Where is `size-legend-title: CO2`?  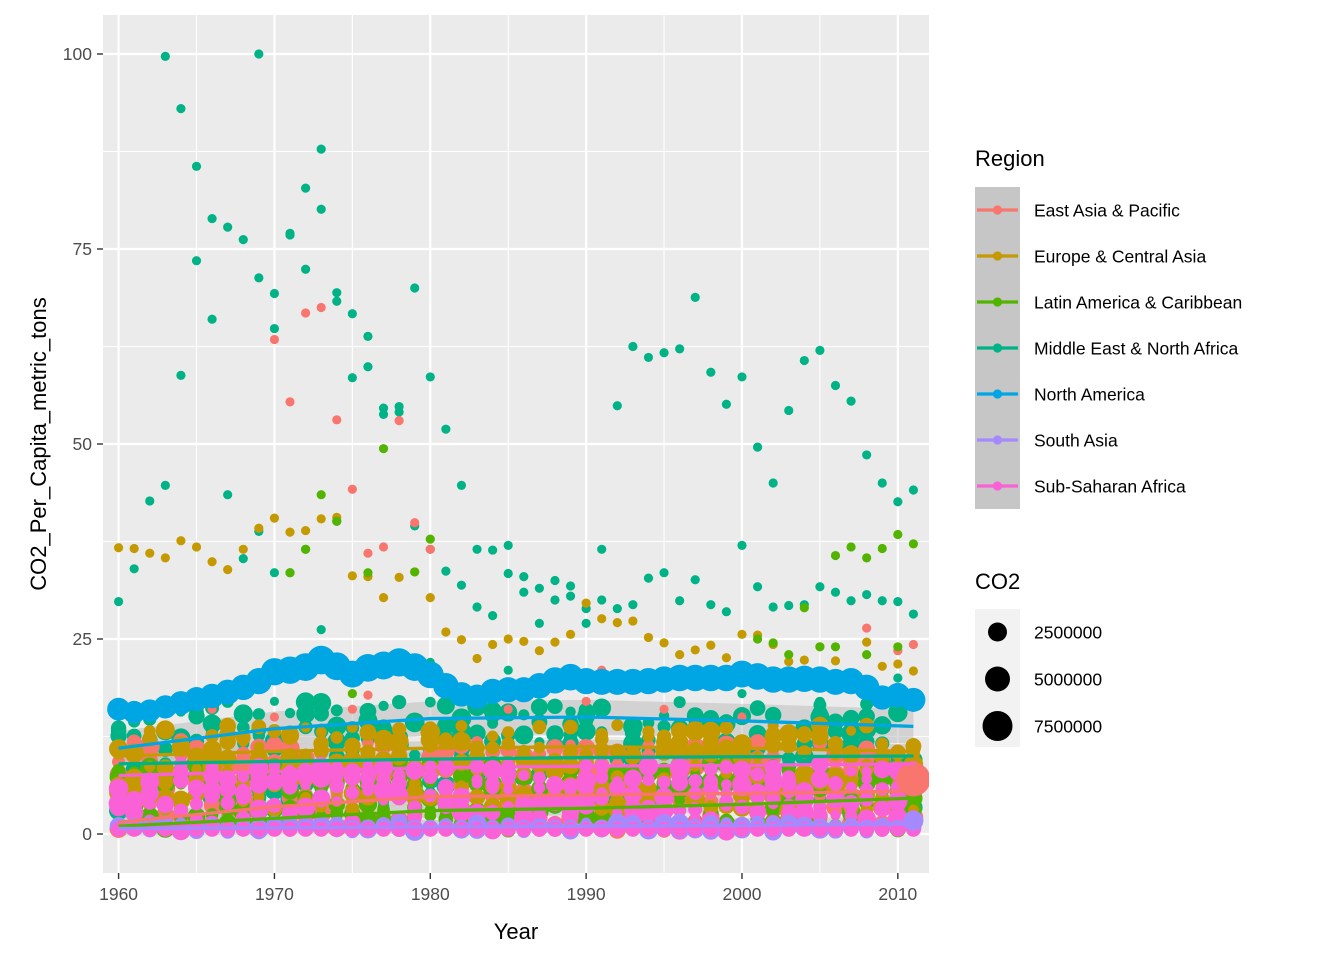 size-legend-title: CO2 is located at coordinates (997, 581).